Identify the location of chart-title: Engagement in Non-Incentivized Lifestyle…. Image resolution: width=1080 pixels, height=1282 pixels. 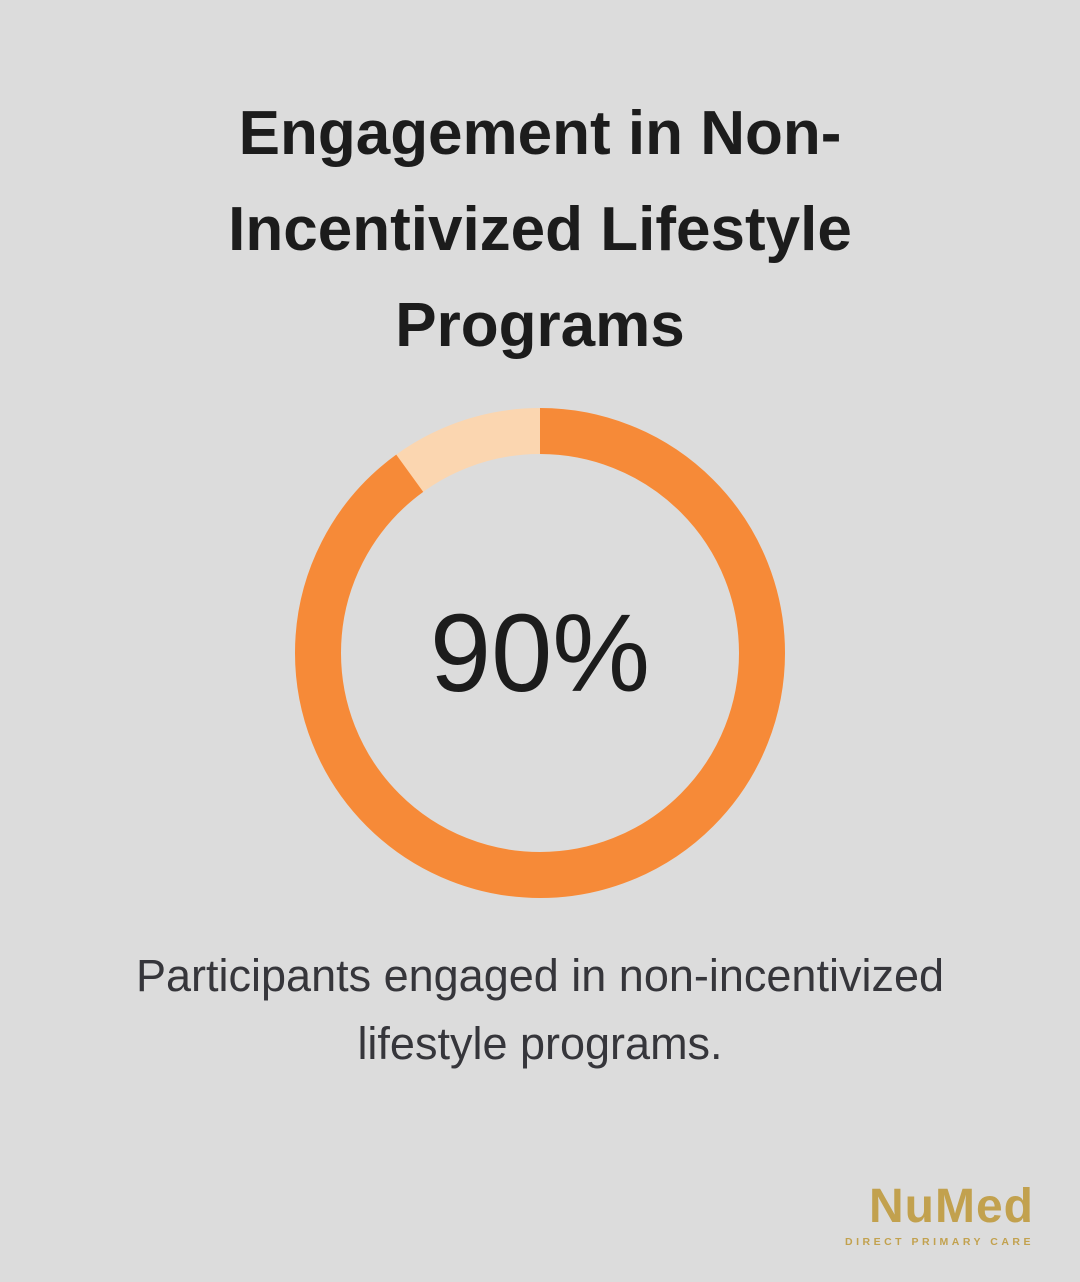
(540, 230).